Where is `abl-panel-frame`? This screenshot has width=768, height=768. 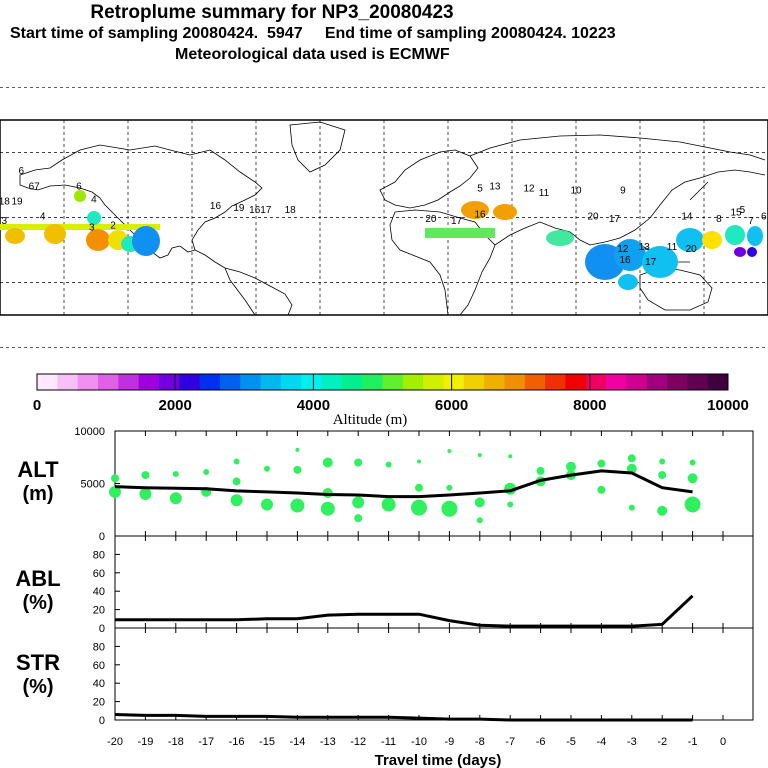
abl-panel-frame is located at coordinates (434, 582).